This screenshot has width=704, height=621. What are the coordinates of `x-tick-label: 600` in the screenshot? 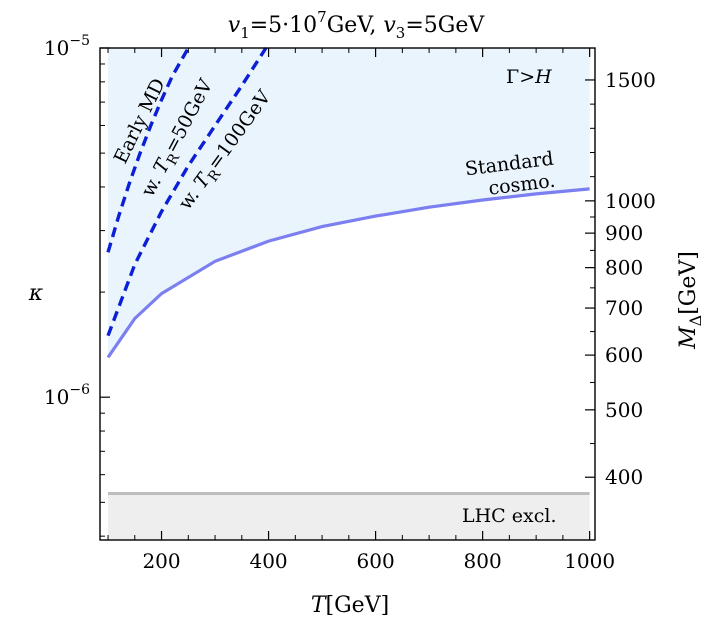 It's located at (376, 561).